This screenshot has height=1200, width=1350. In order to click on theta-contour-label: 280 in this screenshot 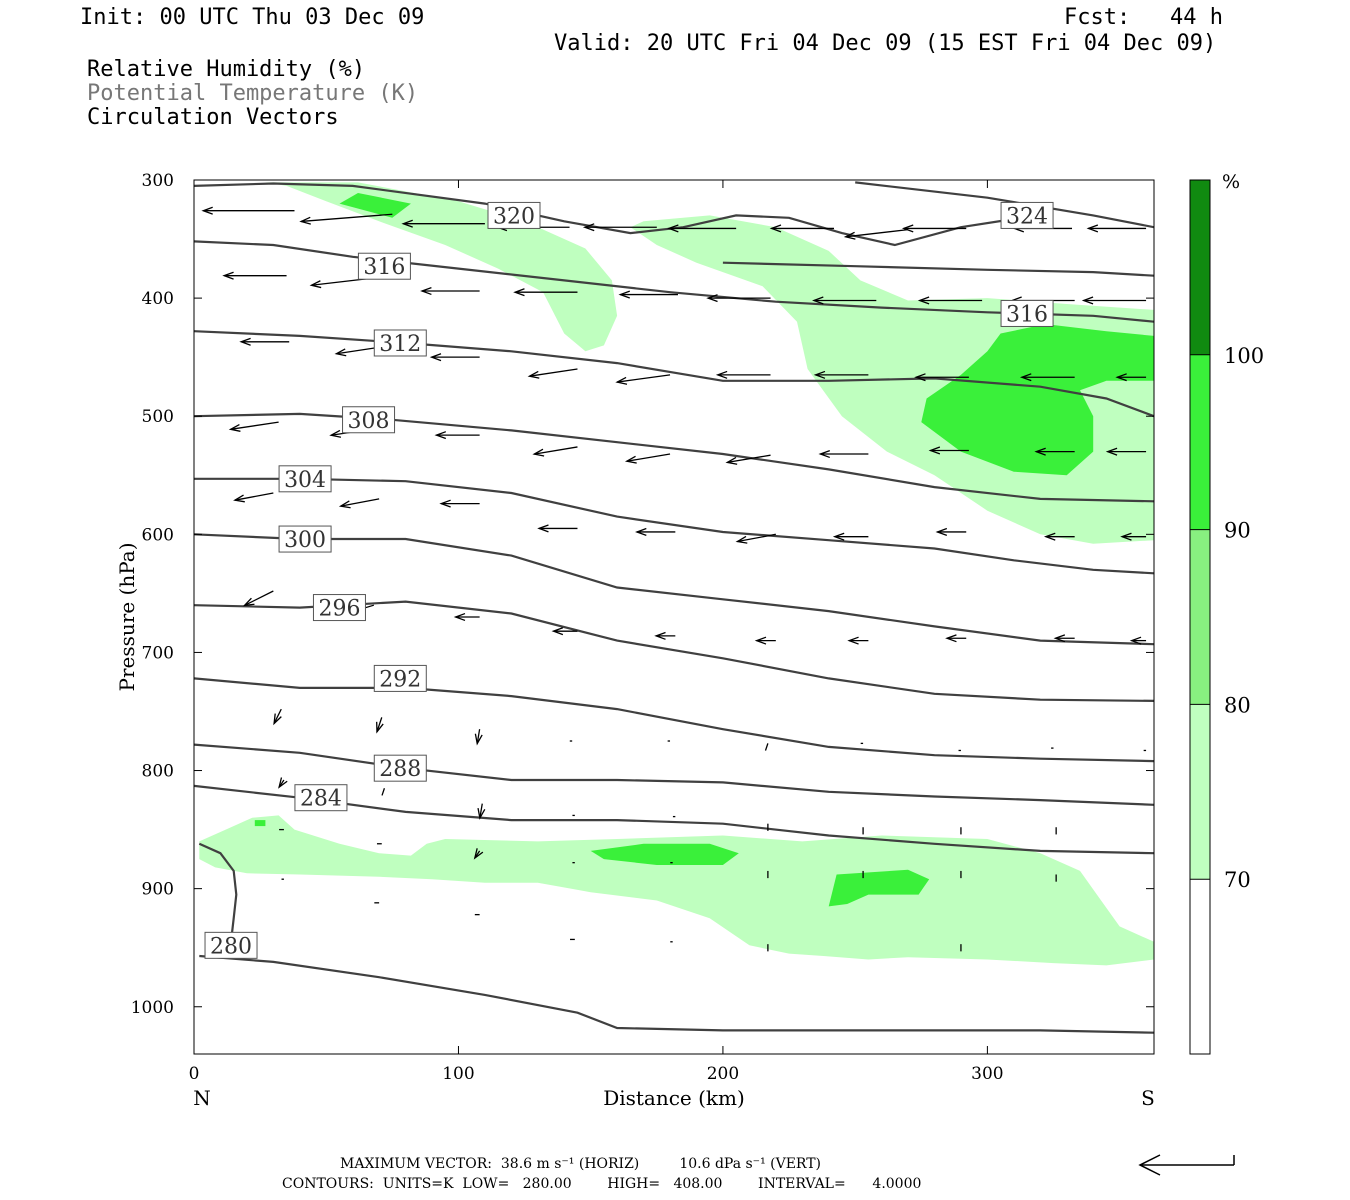, I will do `click(231, 945)`.